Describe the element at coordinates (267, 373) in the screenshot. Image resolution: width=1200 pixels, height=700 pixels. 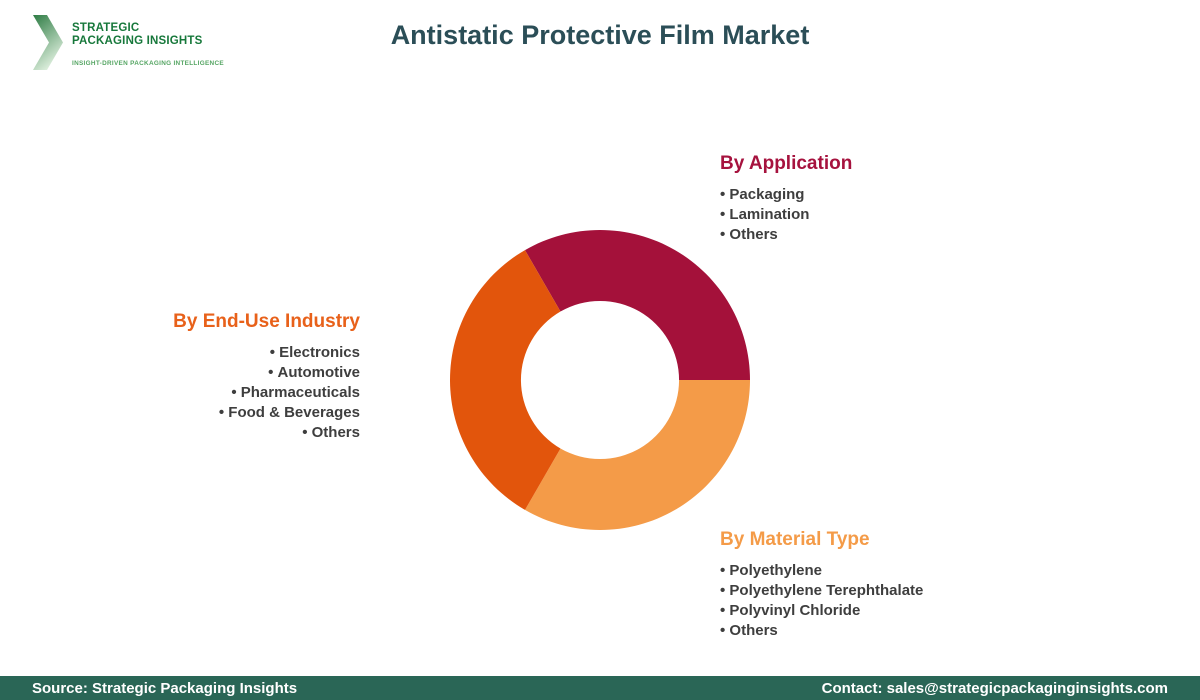
I see `list-item: Automotive` at that location.